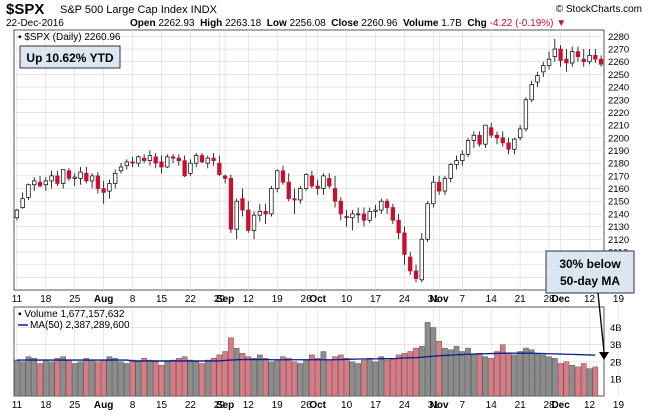  Describe the element at coordinates (249, 405) in the screenshot. I see `volume-x-tick-label: 12` at that location.